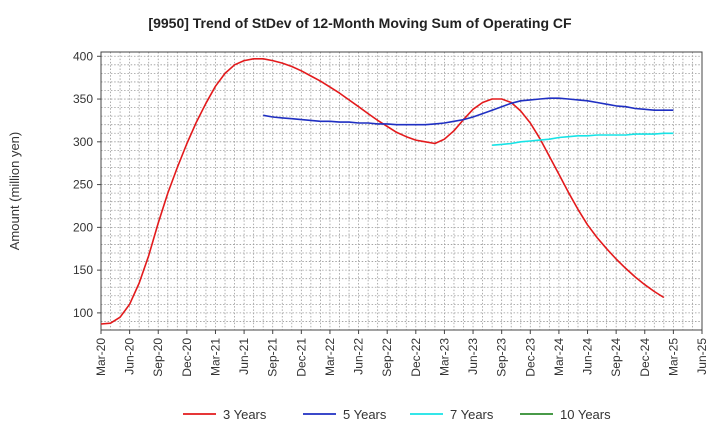 The image size is (720, 440). I want to click on x-tick-label: Dec-21, so click(301, 357).